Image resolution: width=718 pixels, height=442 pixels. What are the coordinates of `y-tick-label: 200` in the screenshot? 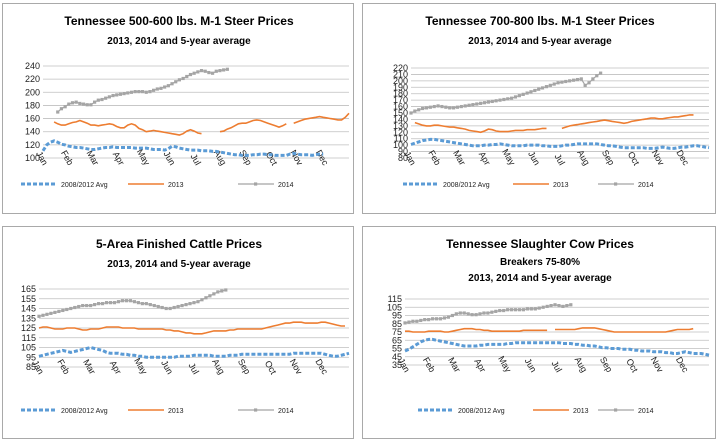 It's located at (400, 81).